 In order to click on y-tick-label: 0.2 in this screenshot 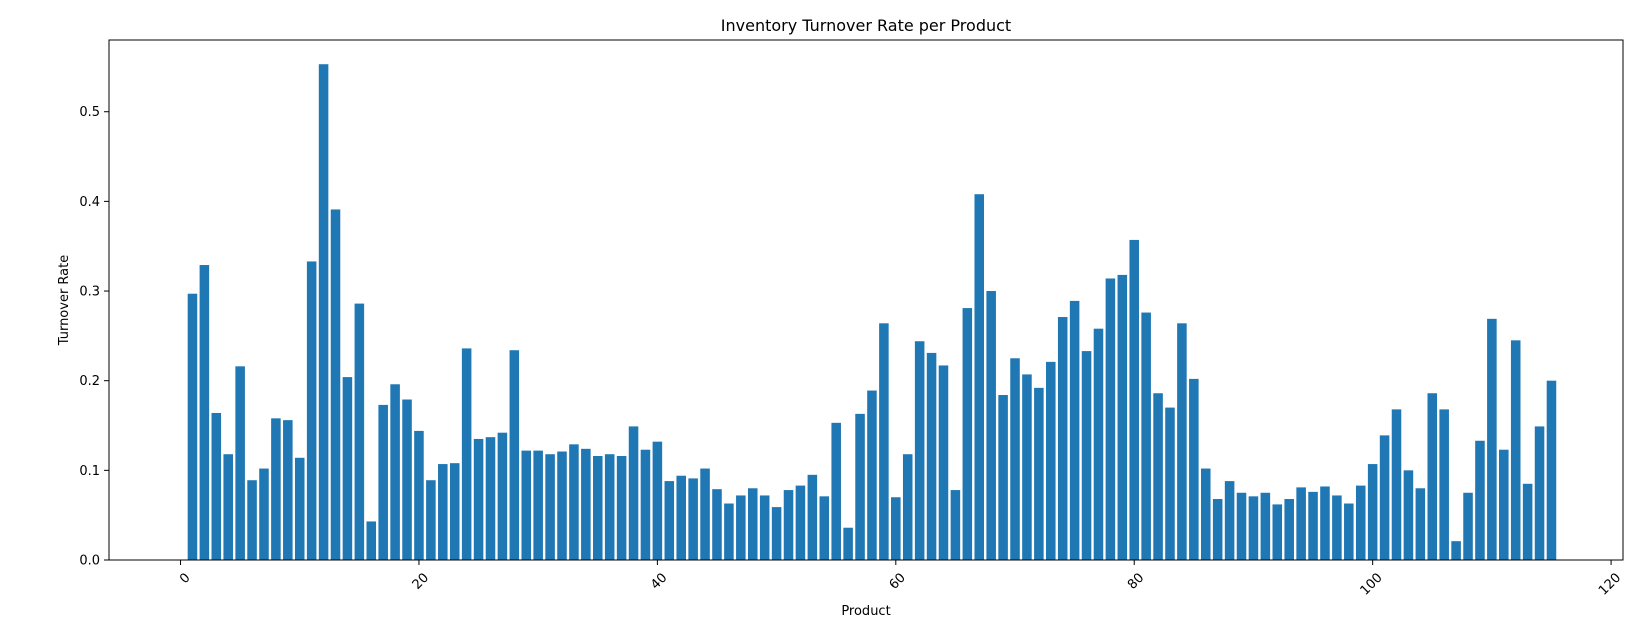, I will do `click(89, 381)`.